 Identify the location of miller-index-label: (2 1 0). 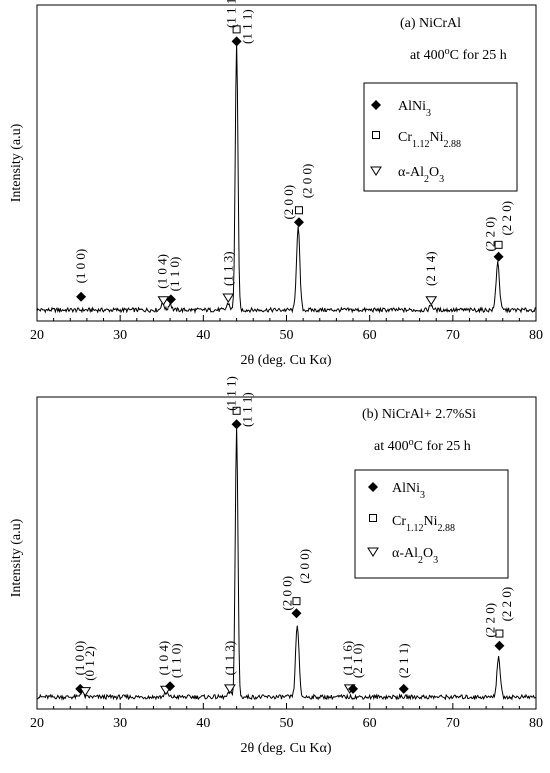
(357, 660).